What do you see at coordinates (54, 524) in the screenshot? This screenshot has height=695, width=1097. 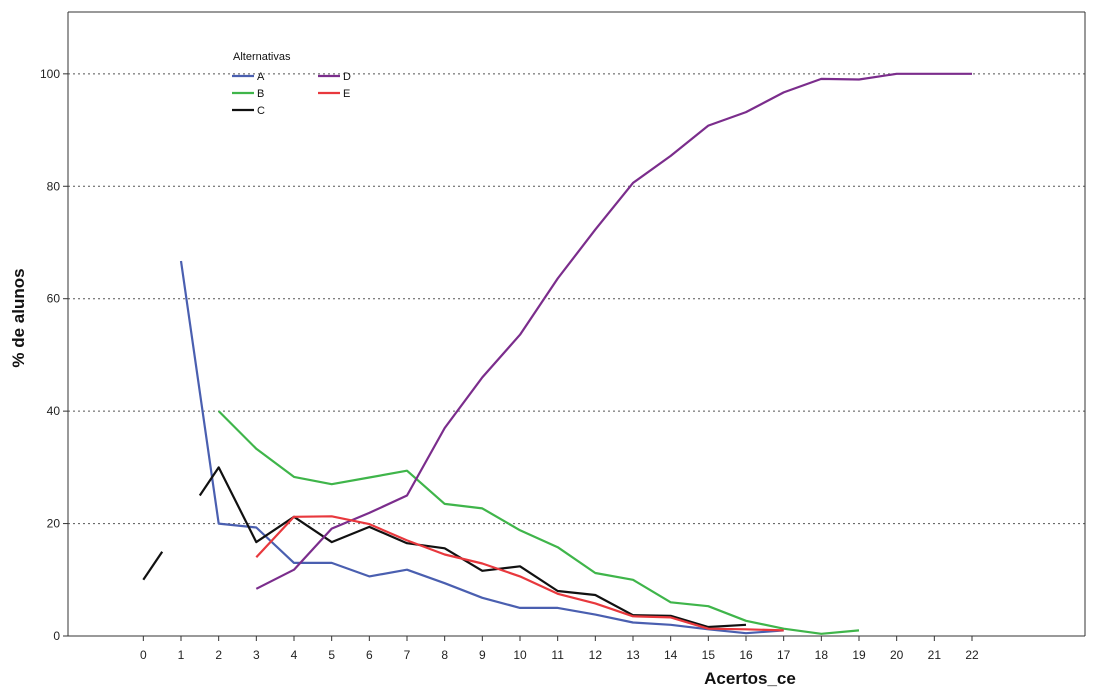 I see `y-tick-label: 20` at bounding box center [54, 524].